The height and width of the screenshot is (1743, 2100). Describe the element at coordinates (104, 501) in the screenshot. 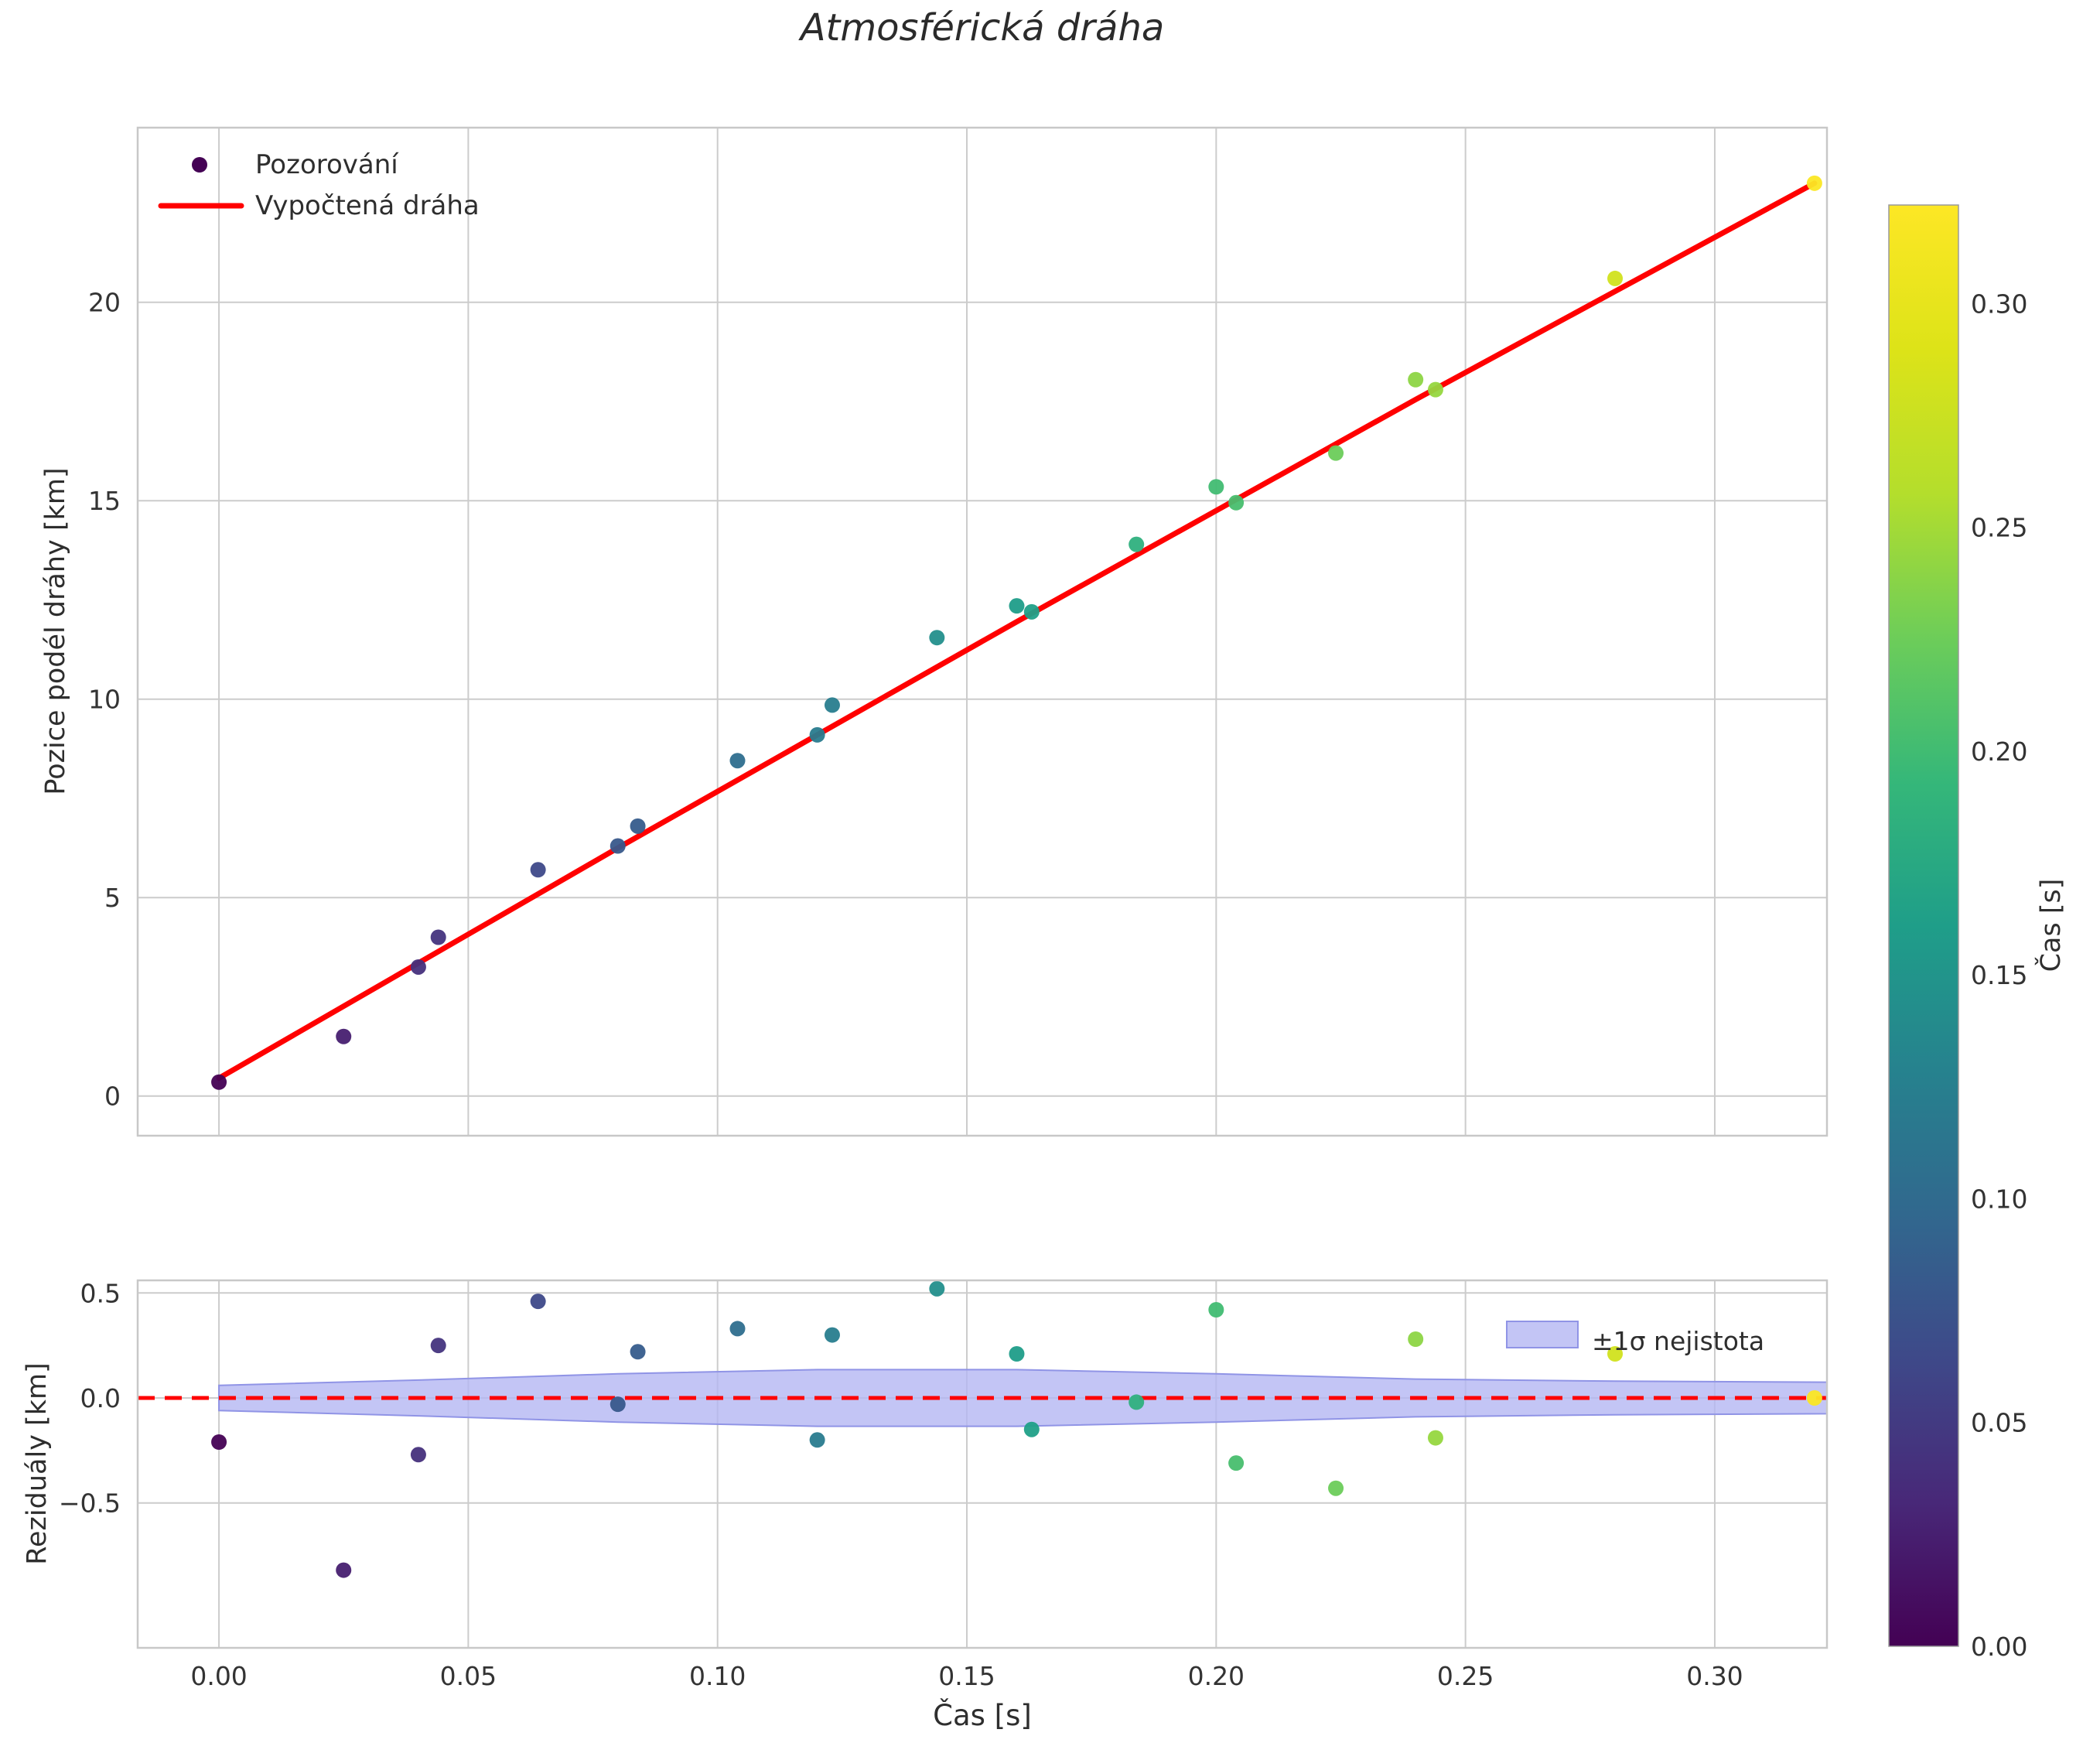

I see `tick-label: 15` at that location.